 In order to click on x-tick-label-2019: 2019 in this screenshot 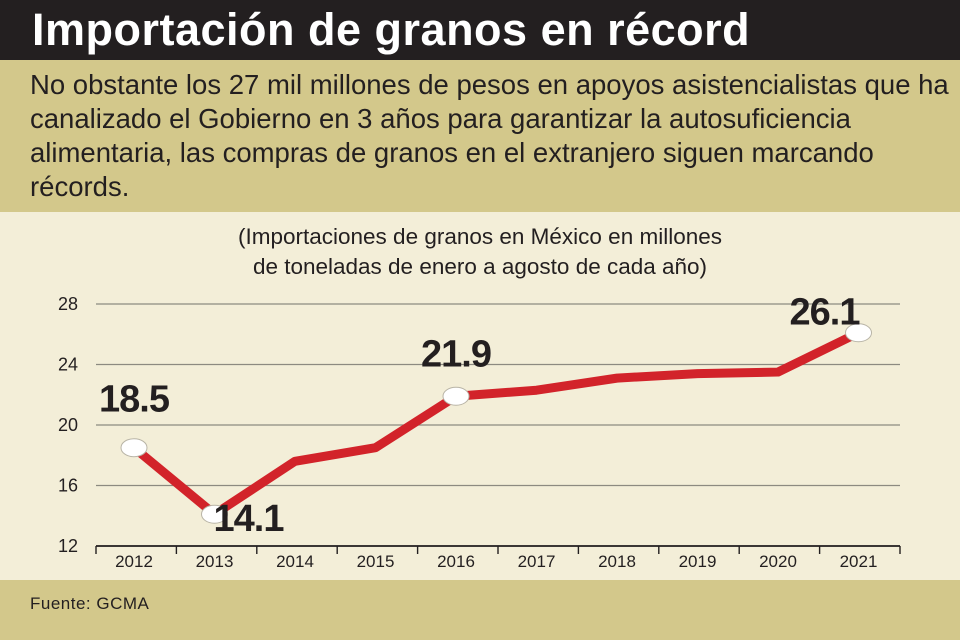, I will do `click(698, 561)`.